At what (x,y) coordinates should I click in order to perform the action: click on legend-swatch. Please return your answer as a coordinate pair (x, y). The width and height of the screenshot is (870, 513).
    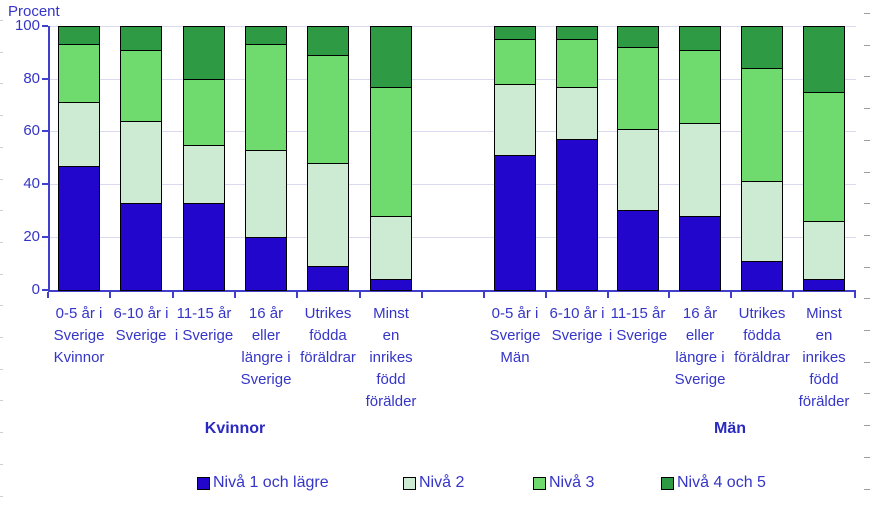
    Looking at the image, I should click on (203, 483).